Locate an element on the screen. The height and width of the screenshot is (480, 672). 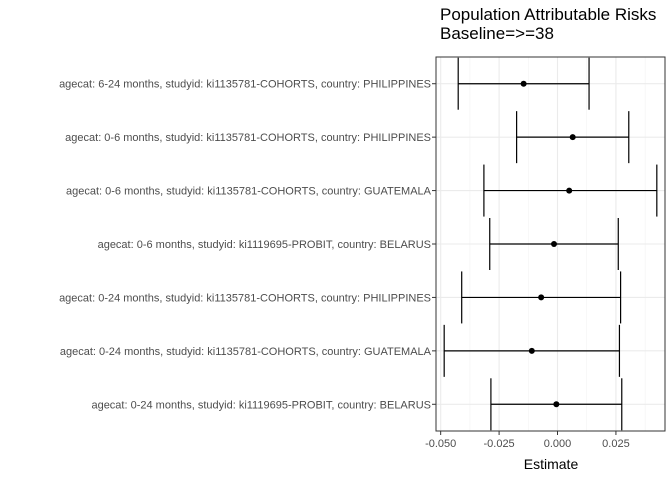
x-axis: -0.050 -0.025 0.000 0.025 is located at coordinates (527, 440).